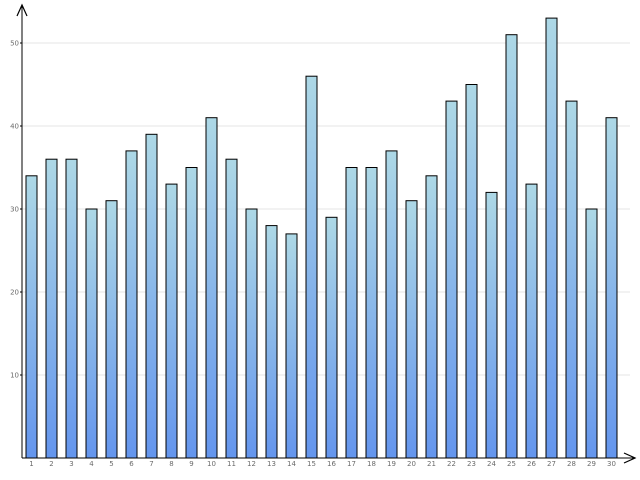  What do you see at coordinates (271, 464) in the screenshot?
I see `x-tick-label: 13` at bounding box center [271, 464].